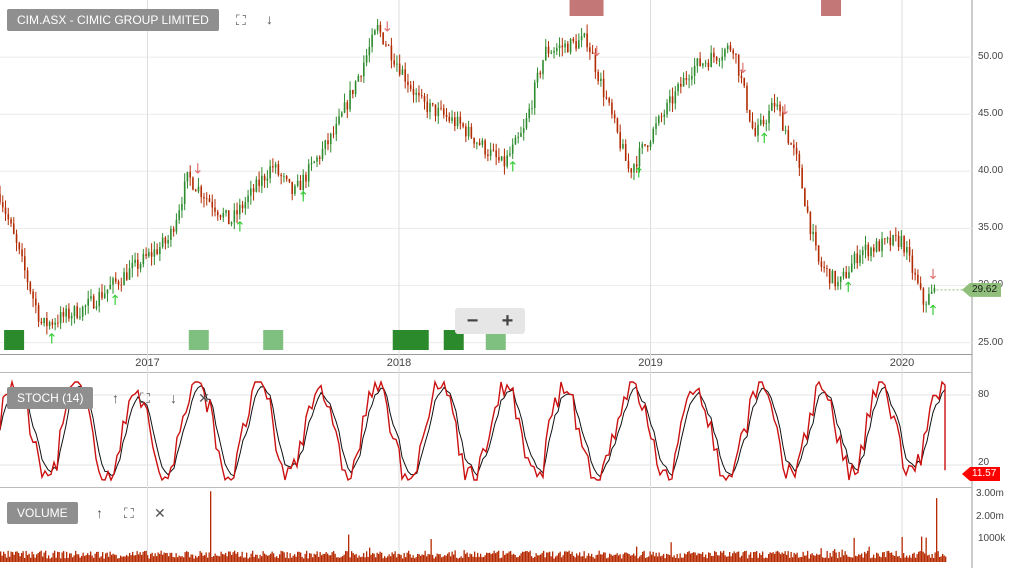  I want to click on last-price-tag: 29.62, so click(982, 289).